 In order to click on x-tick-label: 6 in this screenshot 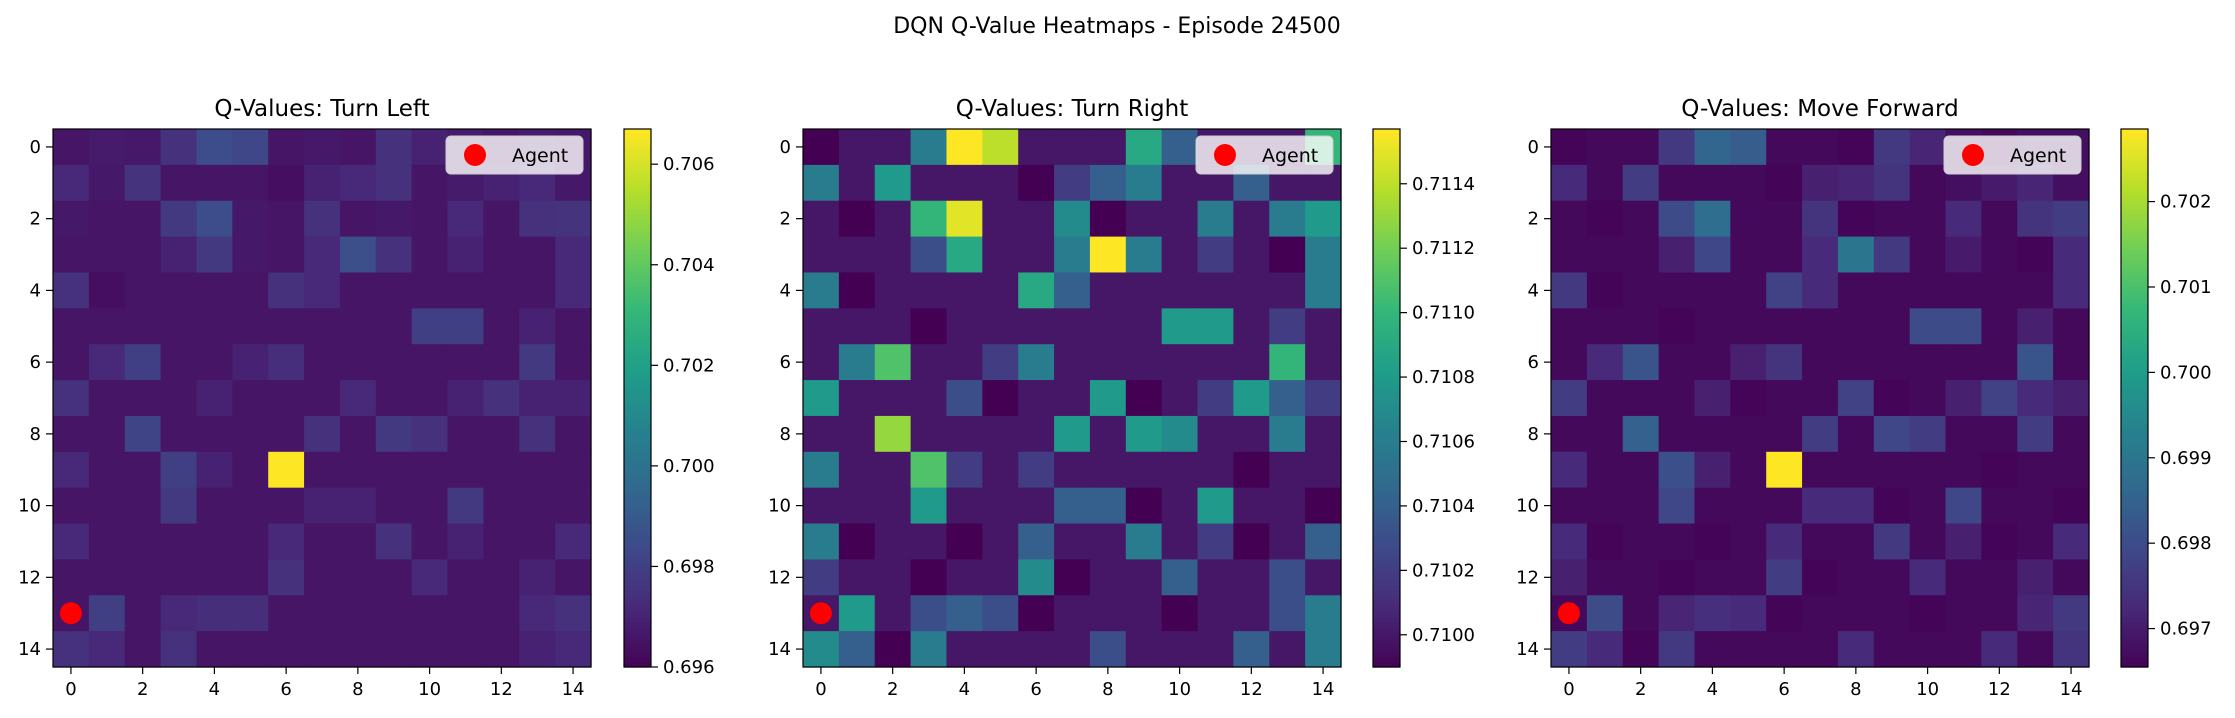, I will do `click(1035, 689)`.